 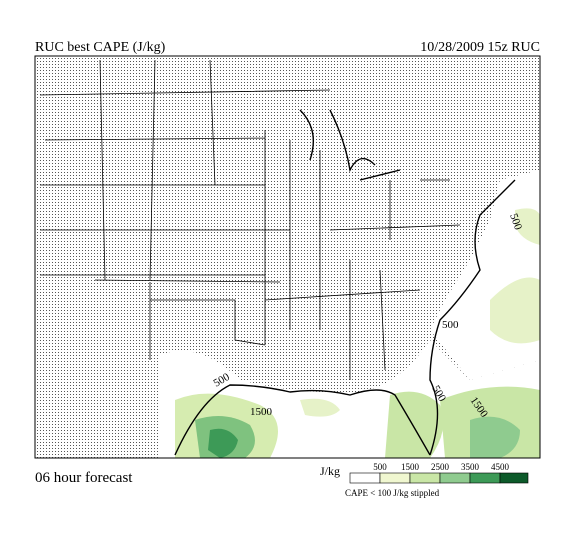 I want to click on valid-time: 10/28/2009 15z RUC, so click(x=480, y=47).